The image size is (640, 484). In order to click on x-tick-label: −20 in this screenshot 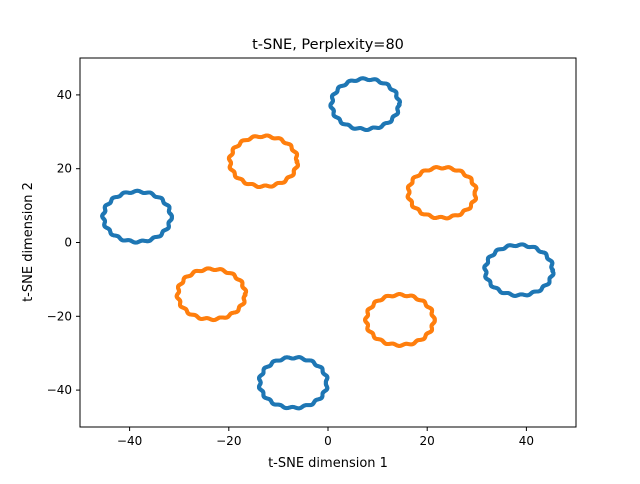, I will do `click(228, 441)`.